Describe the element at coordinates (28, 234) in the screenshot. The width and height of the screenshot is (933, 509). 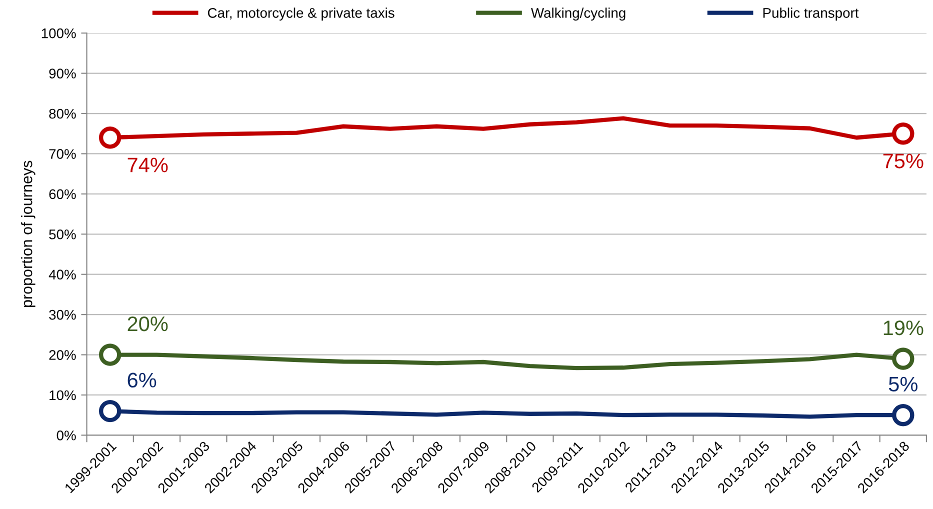
I see `y-axis-title: proportion of journeys` at that location.